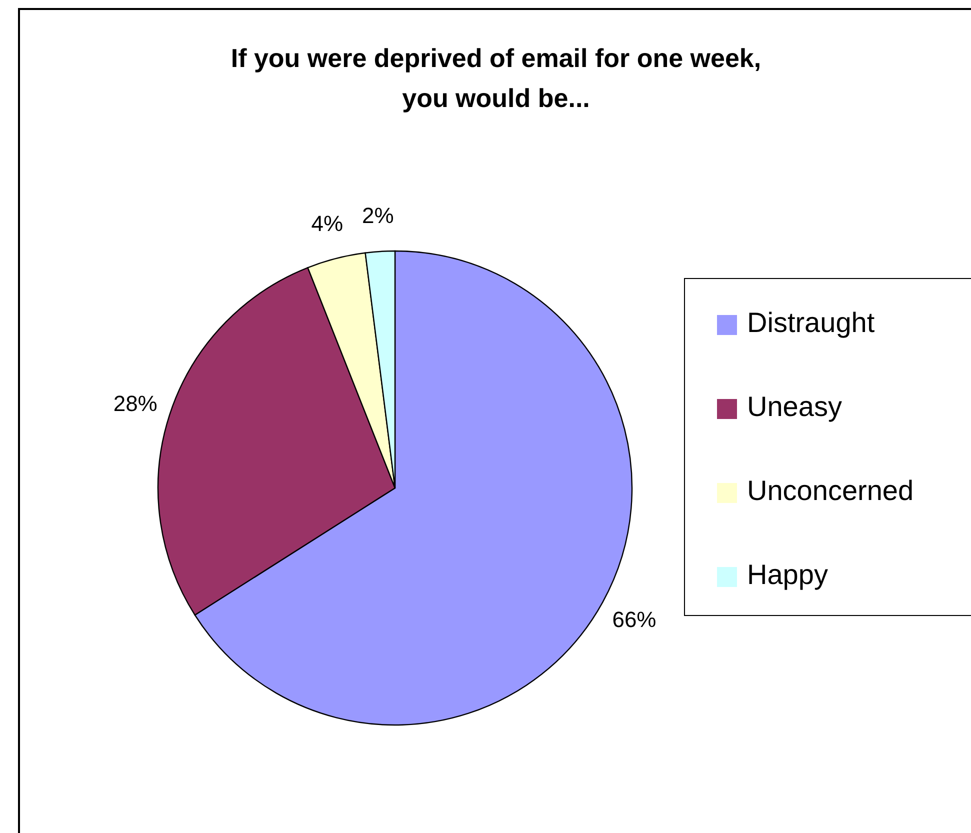 The image size is (971, 833). What do you see at coordinates (787, 574) in the screenshot?
I see `legend-label: Happy` at bounding box center [787, 574].